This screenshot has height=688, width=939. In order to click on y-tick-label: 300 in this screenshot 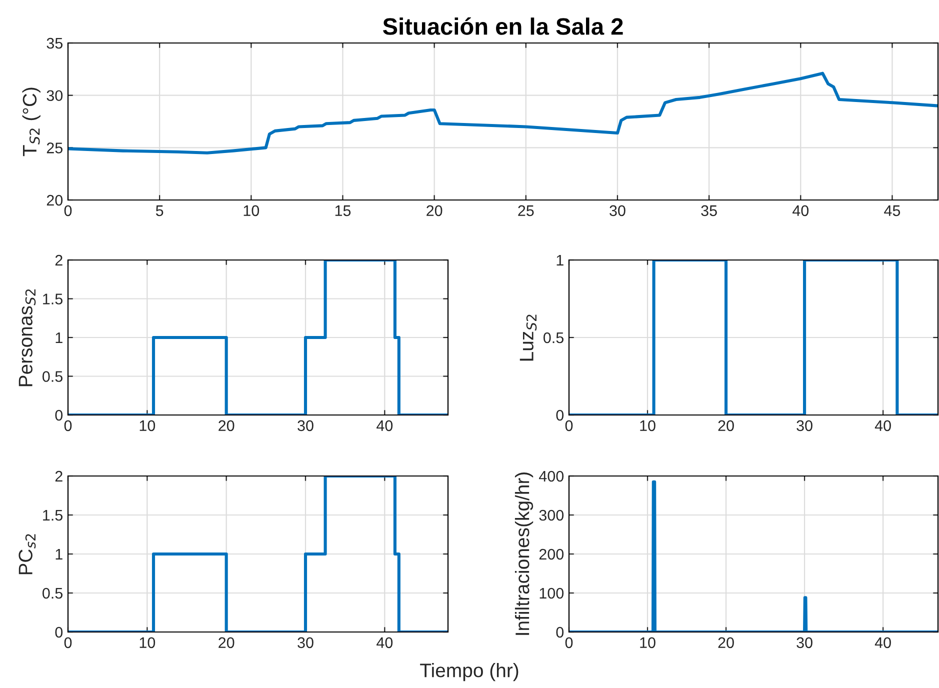, I will do `click(551, 515)`.